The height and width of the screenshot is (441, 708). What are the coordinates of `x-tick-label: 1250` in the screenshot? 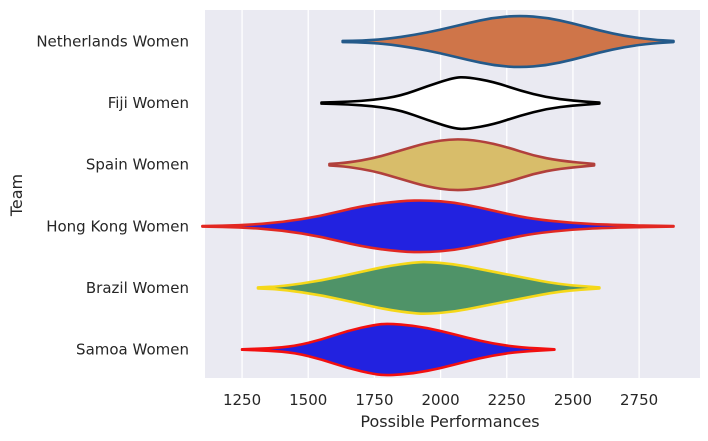 It's located at (242, 400).